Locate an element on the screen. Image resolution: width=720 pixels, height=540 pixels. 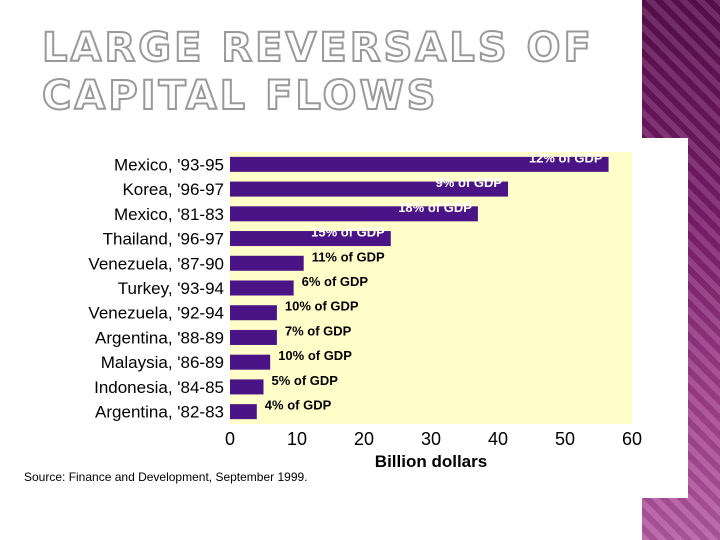
category-label: Thailand, '96-97 is located at coordinates (163, 239).